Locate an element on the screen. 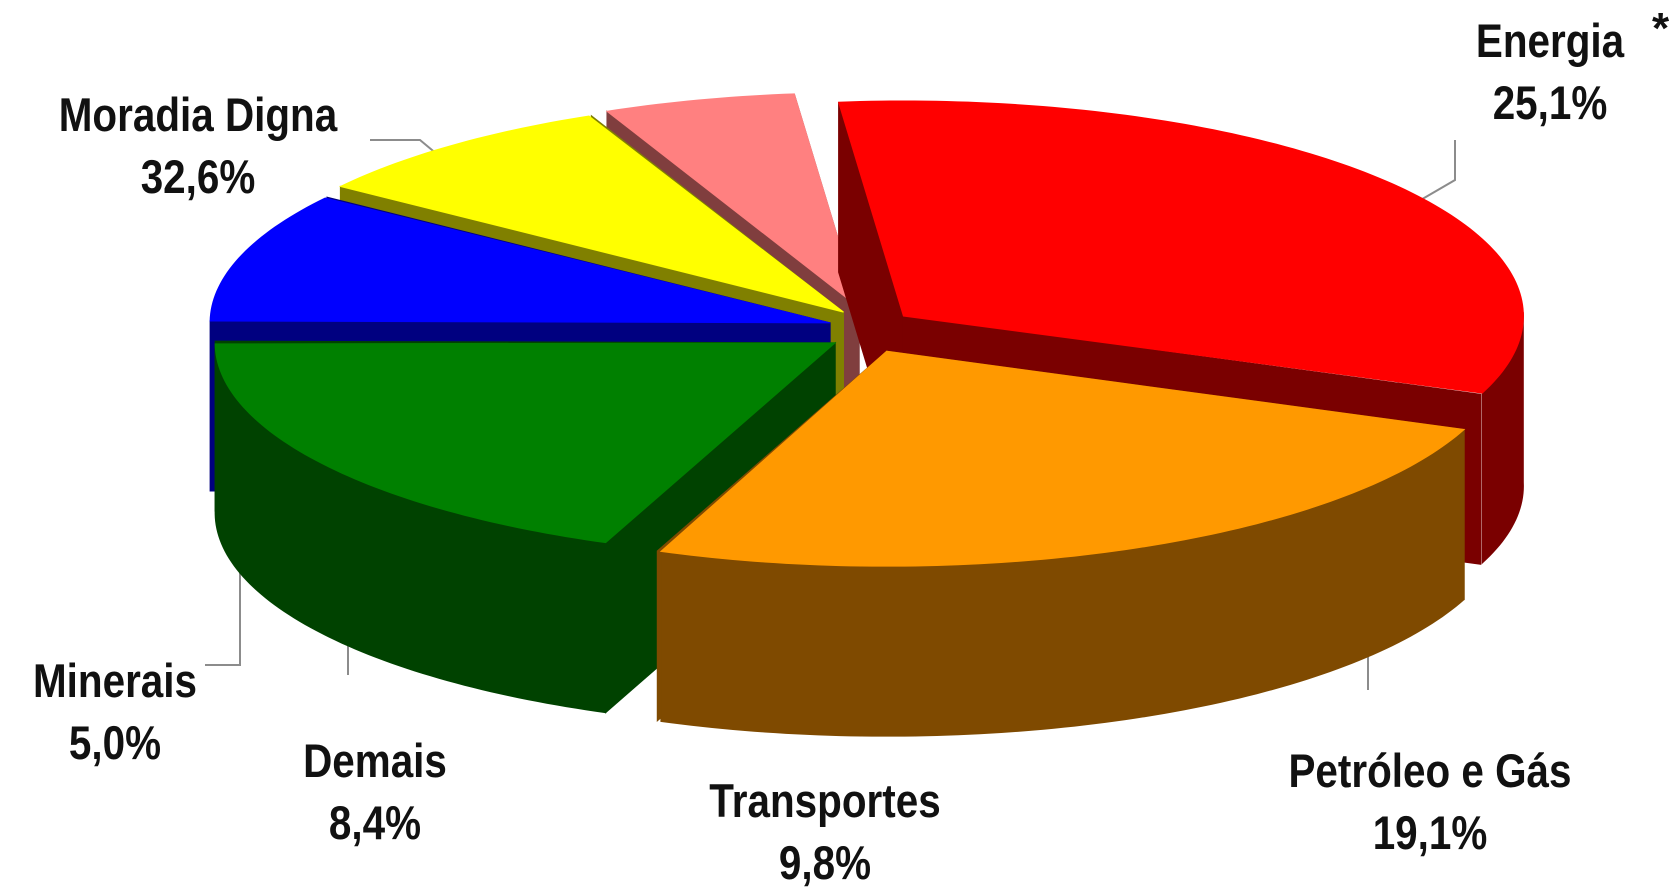  label-name: Energia is located at coordinates (1550, 40).